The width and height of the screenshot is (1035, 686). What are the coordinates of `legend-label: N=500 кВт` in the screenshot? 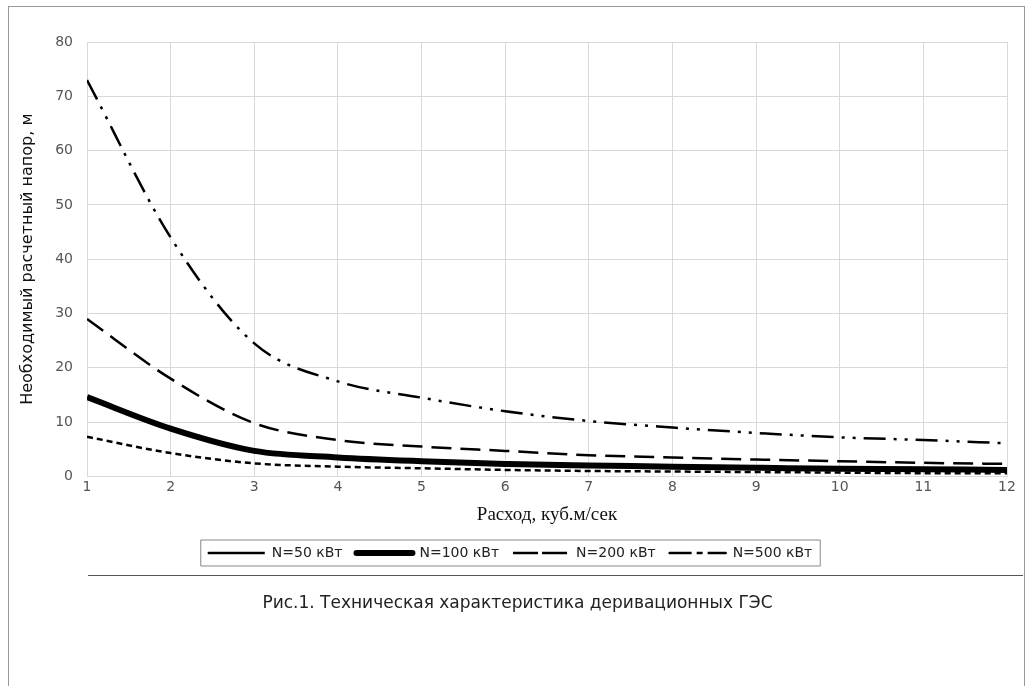 It's located at (772, 551).